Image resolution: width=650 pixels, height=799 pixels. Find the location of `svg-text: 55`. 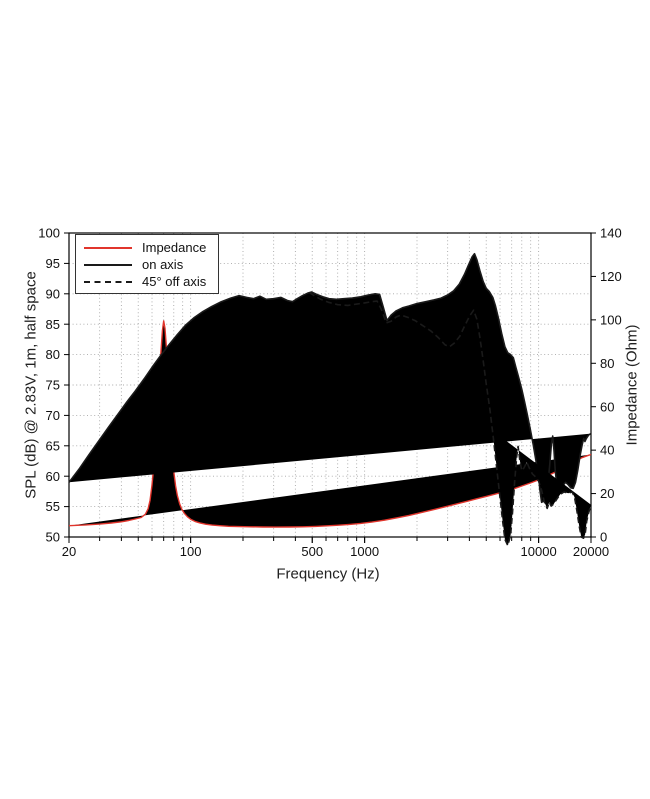

svg-text: 55 is located at coordinates (53, 506).